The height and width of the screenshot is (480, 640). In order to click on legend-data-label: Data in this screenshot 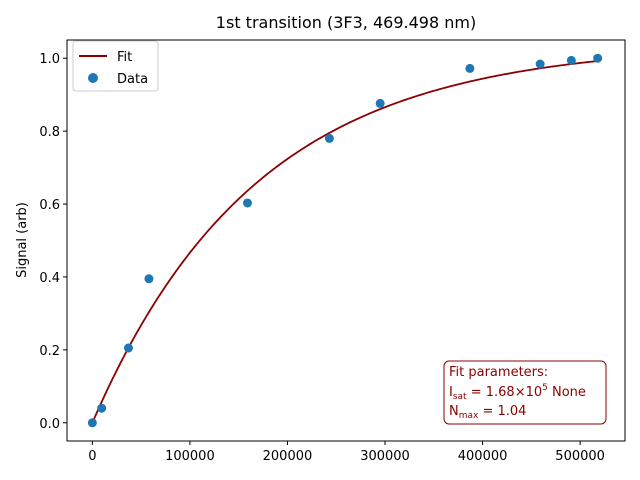, I will do `click(132, 79)`.